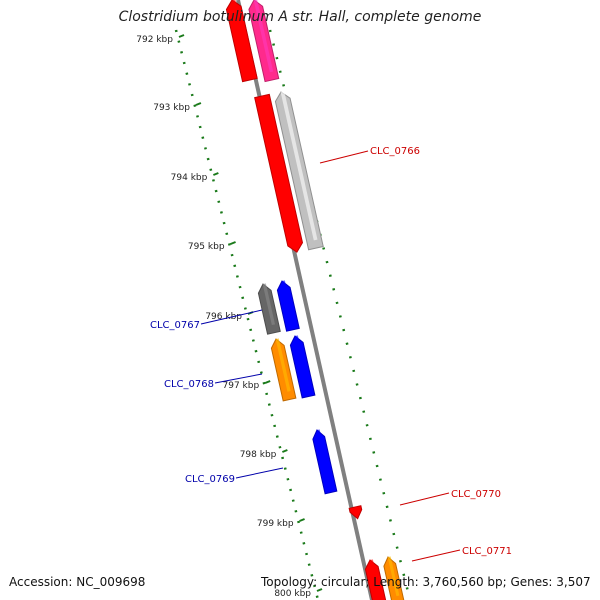 Image resolution: width=600 pixels, height=600 pixels. I want to click on gene-CLC_0770-highlight, so click(356, 508).